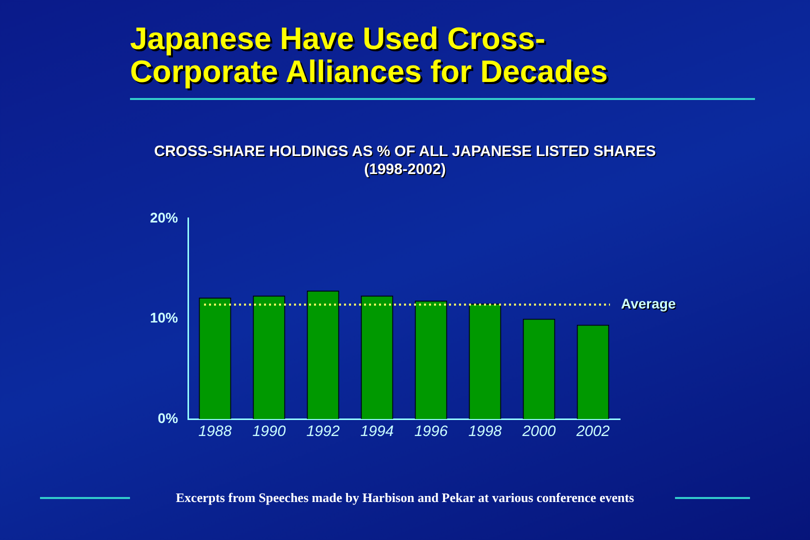  Describe the element at coordinates (405, 161) in the screenshot. I see `chart-subtitle: CROSS-SHARE HOLDINGS AS % OF ALL JAPANESE LISTED SHARES (1998-2002)` at that location.